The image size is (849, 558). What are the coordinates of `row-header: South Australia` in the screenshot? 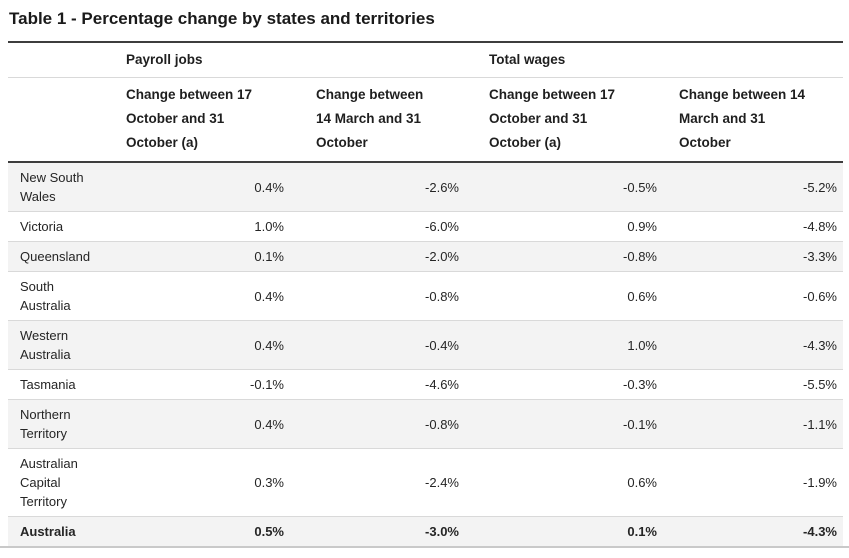 It's located at (63, 296).